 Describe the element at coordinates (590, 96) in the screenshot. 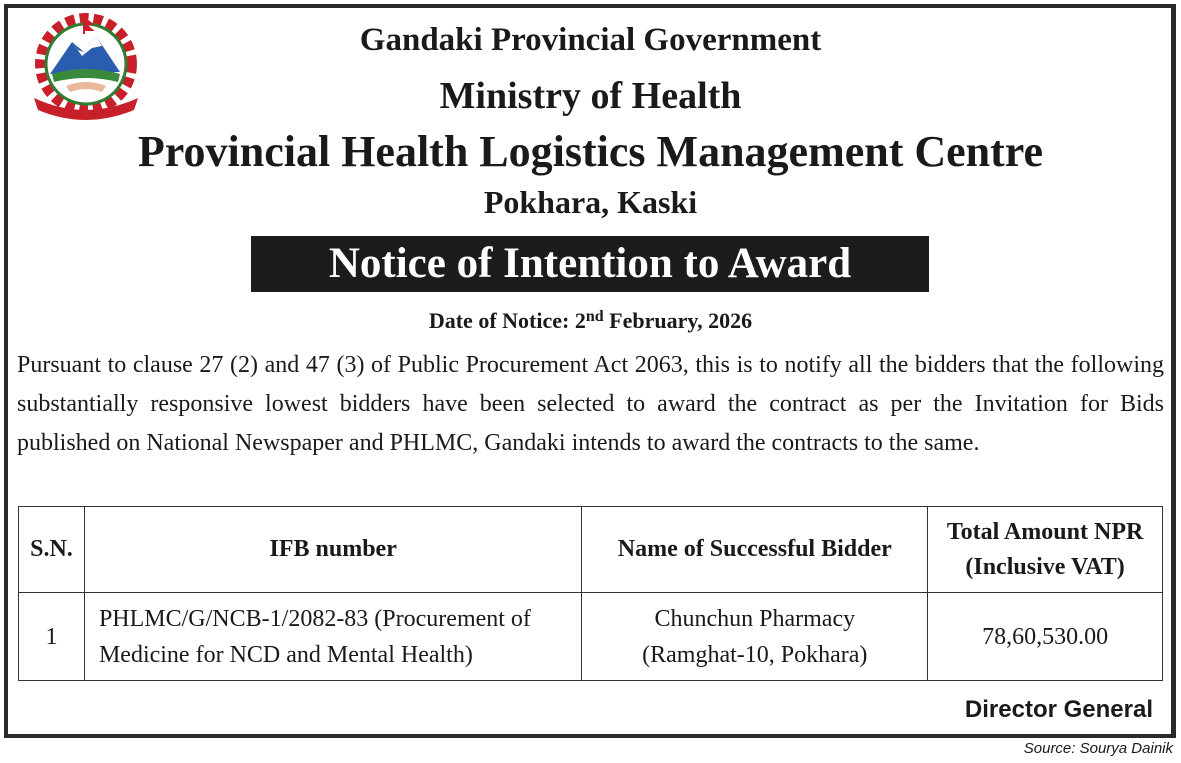

I see `ministry-name: Ministry of Health` at that location.